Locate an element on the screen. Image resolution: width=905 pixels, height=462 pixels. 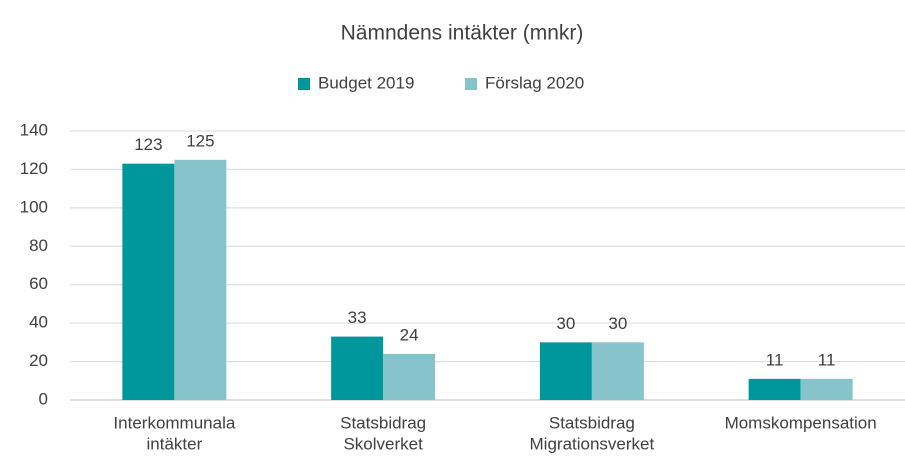
y-tick-label: 80 is located at coordinates (38, 245).